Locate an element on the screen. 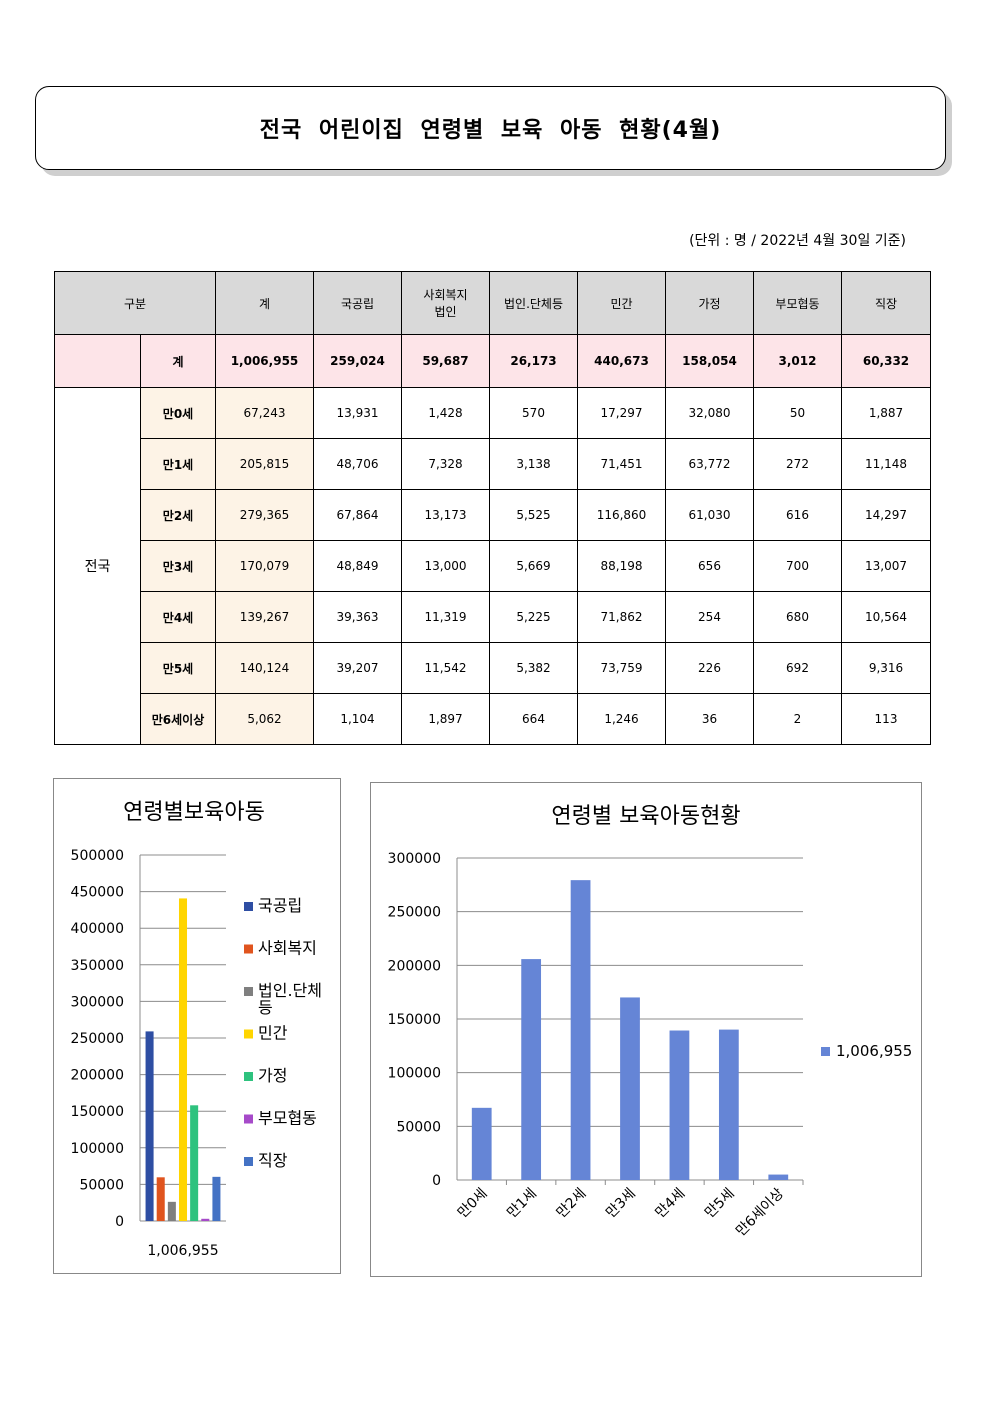 The width and height of the screenshot is (992, 1403). row-sum-cell: 139,267 is located at coordinates (264, 617).